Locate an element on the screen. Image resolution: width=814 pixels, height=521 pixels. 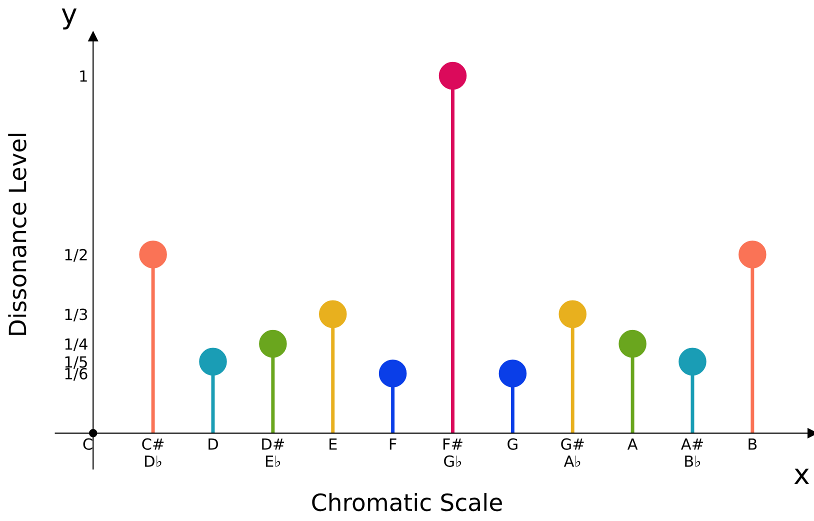
x-tick-label: F# G♭ is located at coordinates (452, 452).